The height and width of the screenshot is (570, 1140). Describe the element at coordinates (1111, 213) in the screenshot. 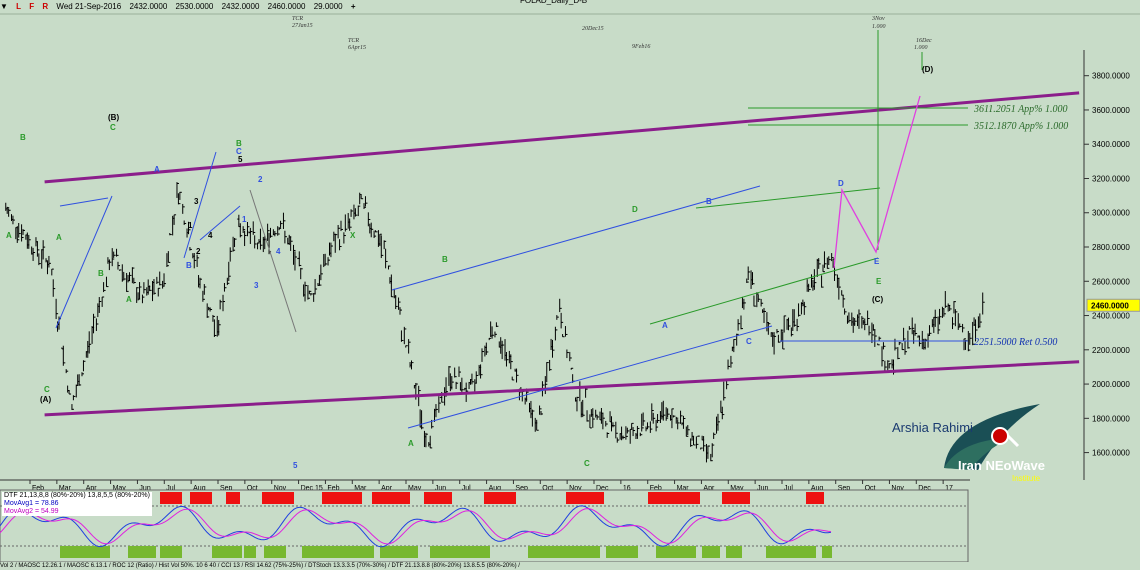

I see `y-tick-label: 3000.0000` at that location.